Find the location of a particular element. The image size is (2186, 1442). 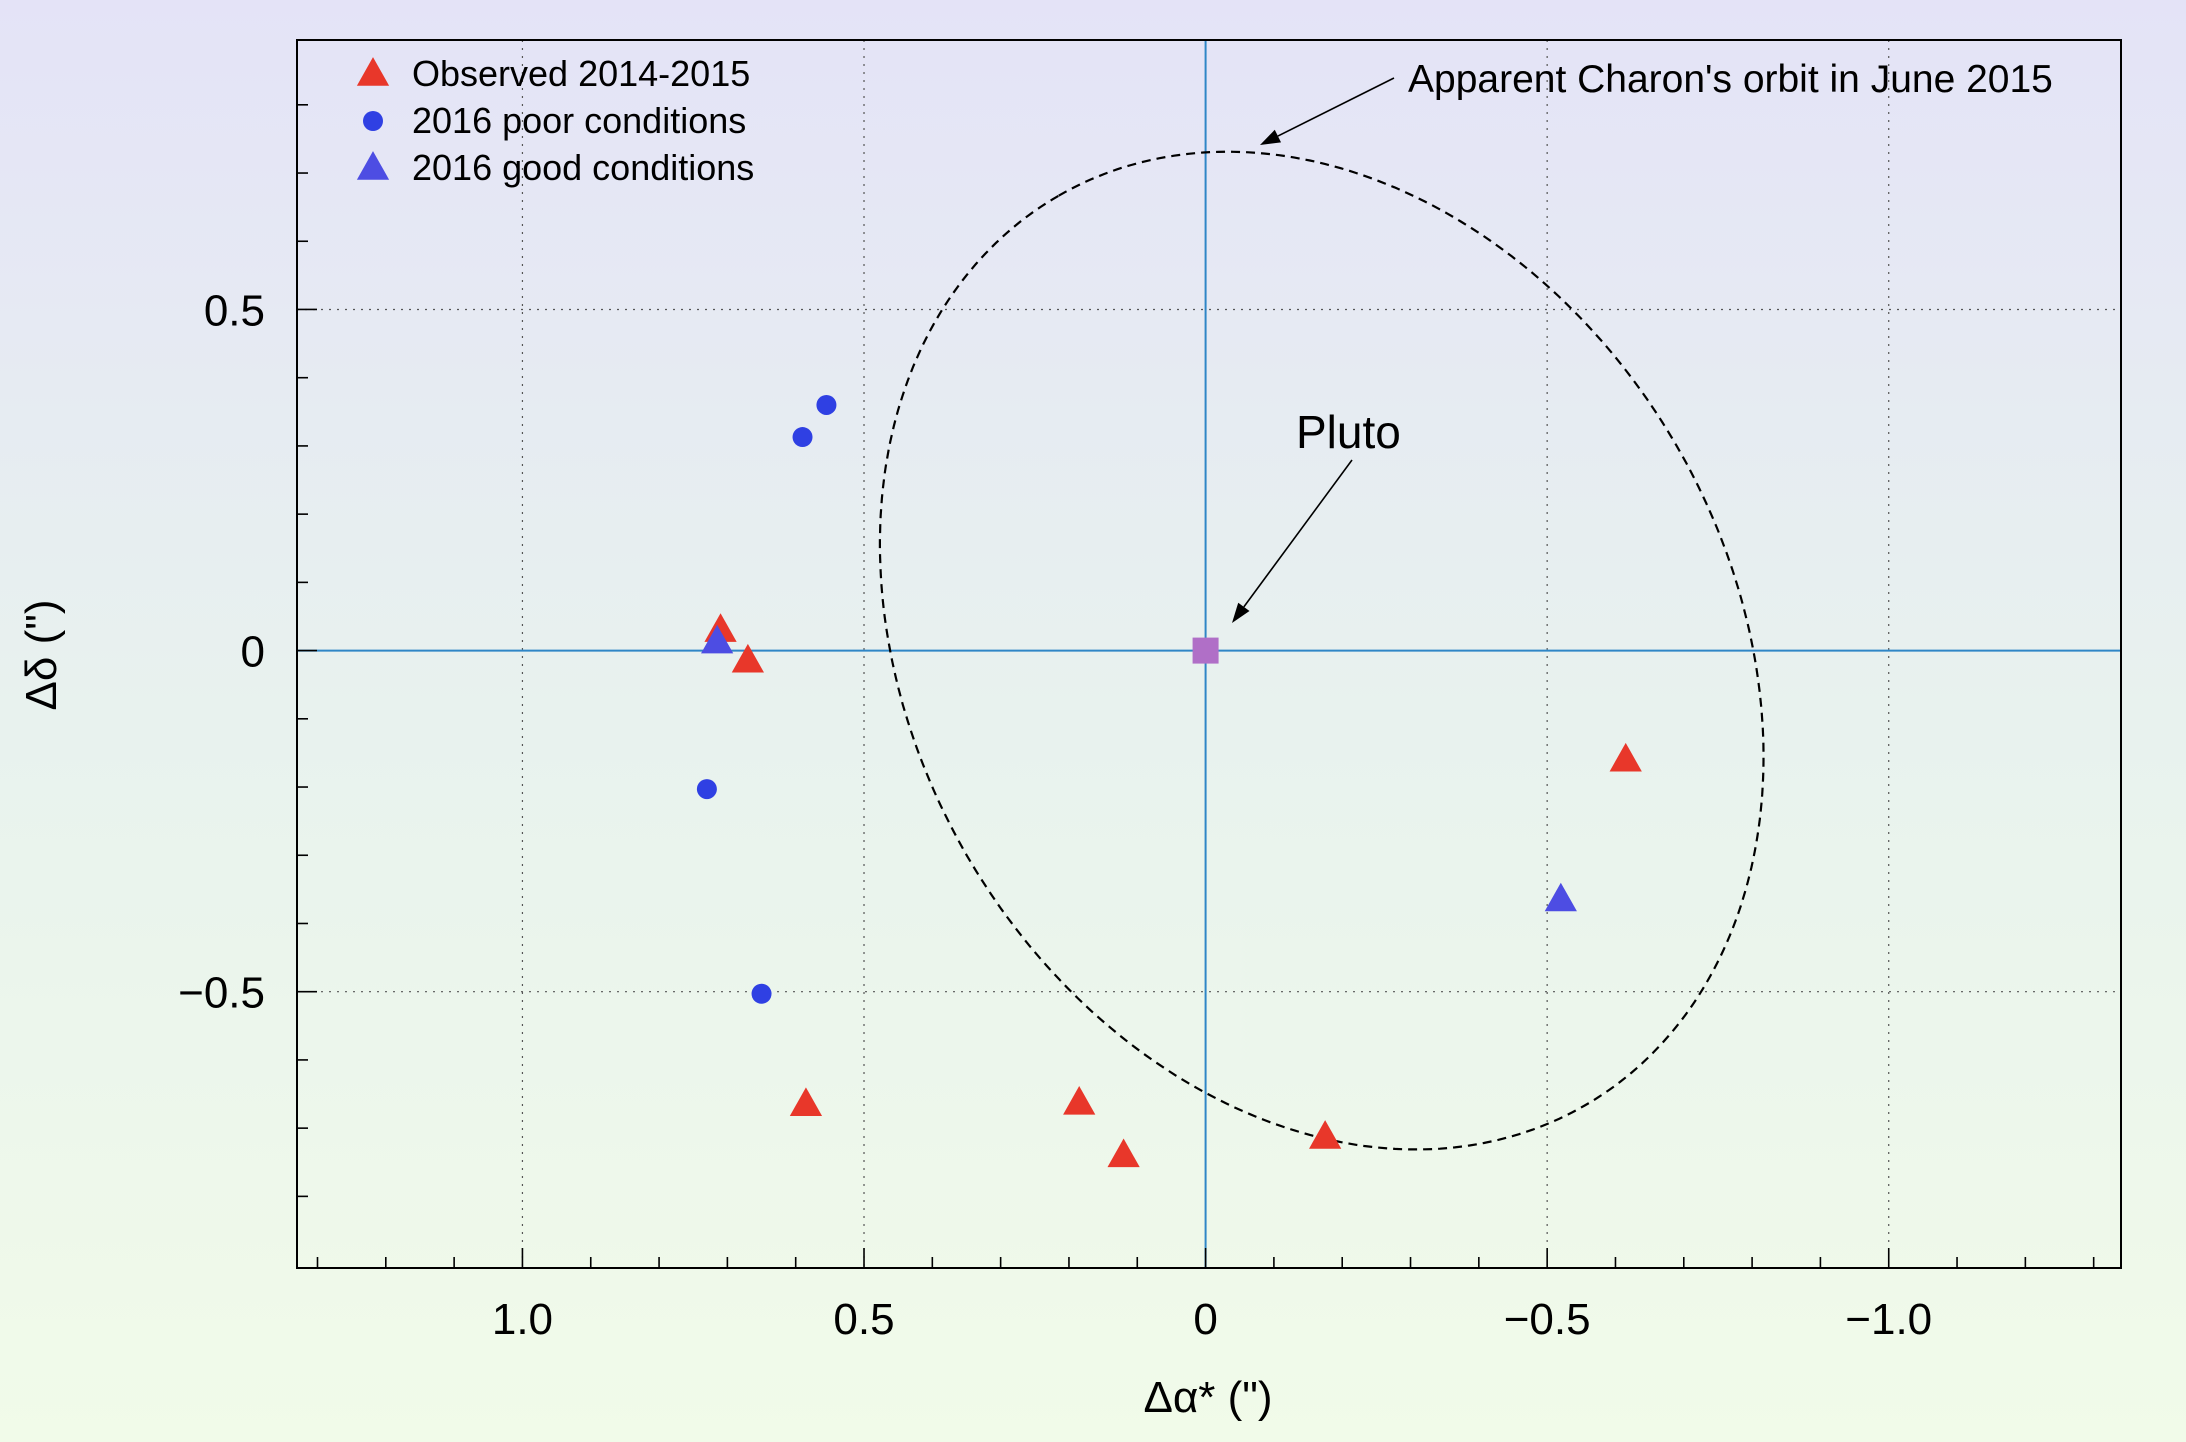

legend-label: Observed 2014-2015 is located at coordinates (581, 73).